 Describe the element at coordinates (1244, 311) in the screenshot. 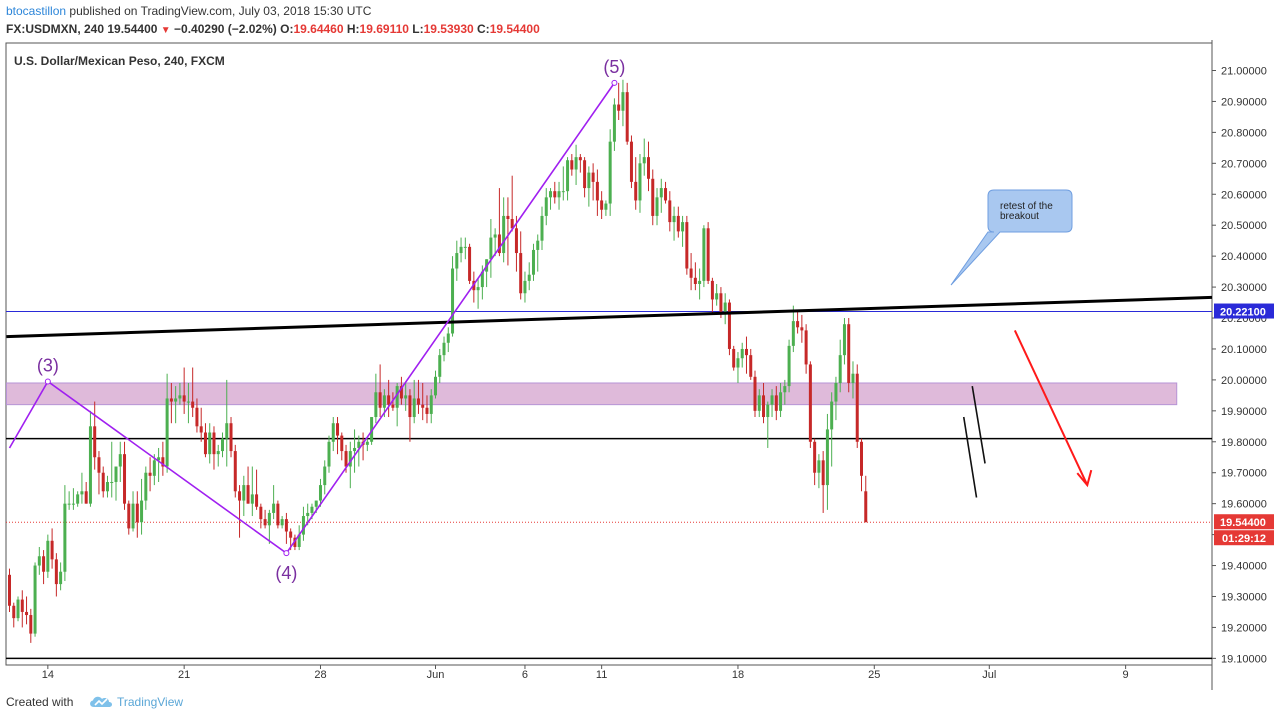

I see `blue-level-badge` at that location.